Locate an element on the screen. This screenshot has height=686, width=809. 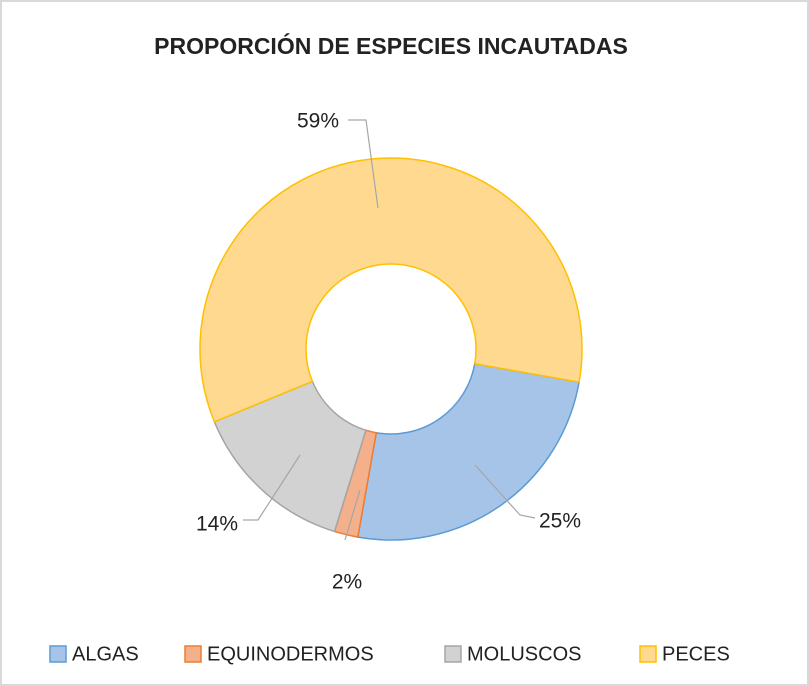
chart-title: PROPORCIÓN DE ESPECIES INCAUTADAS is located at coordinates (391, 45).